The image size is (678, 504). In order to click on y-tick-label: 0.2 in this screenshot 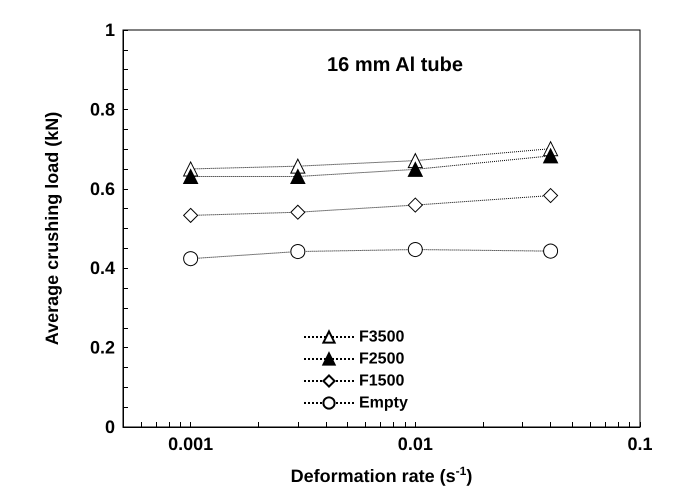, I will do `click(102, 348)`.